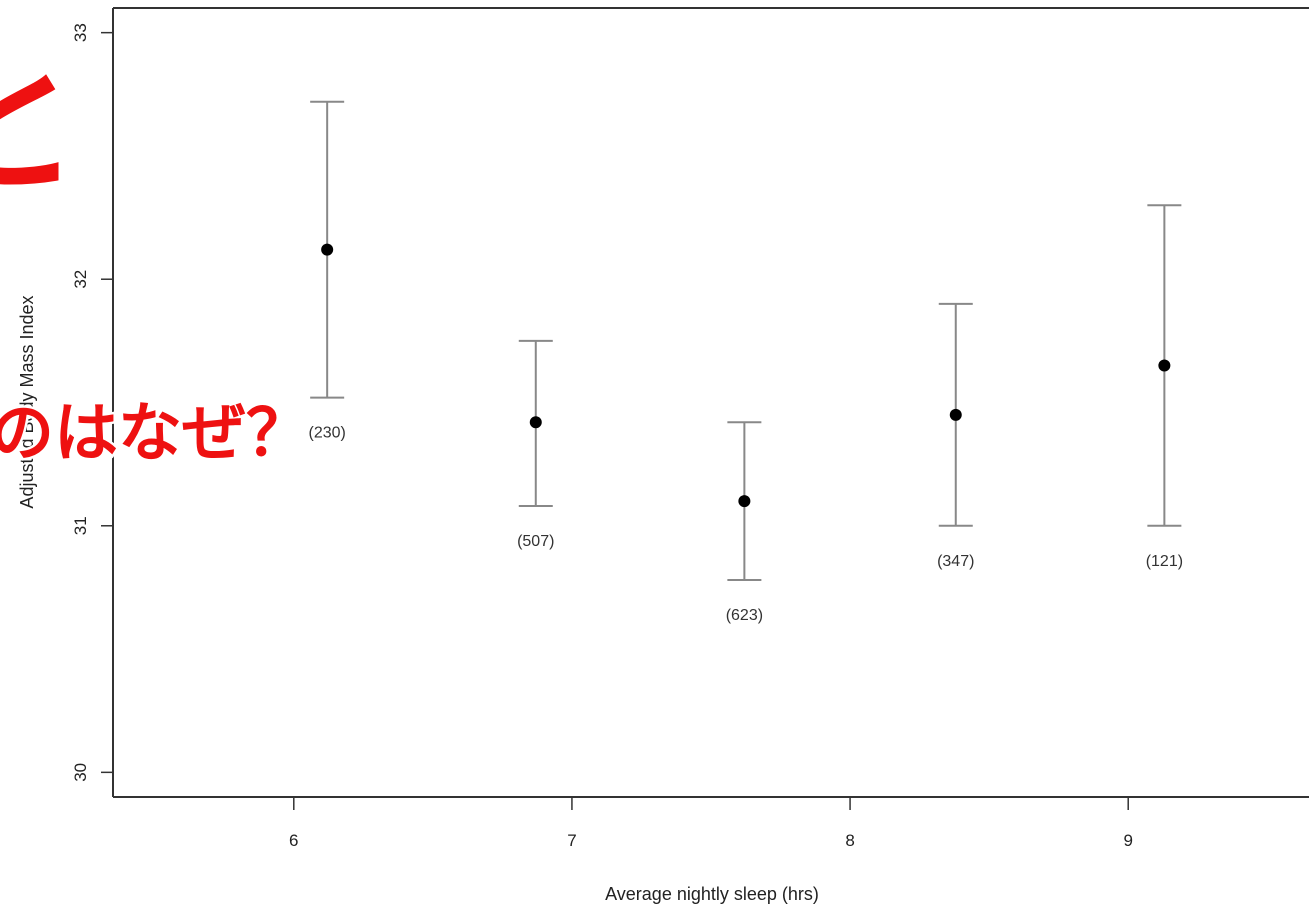 Image resolution: width=1309 pixels, height=909 pixels. I want to click on sample-size-label: (121), so click(1164, 561).